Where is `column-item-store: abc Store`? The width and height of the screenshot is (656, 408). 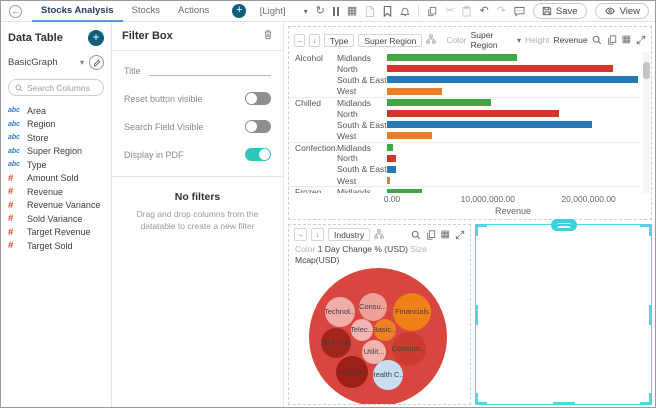 column-item-store: abc Store is located at coordinates (56, 138).